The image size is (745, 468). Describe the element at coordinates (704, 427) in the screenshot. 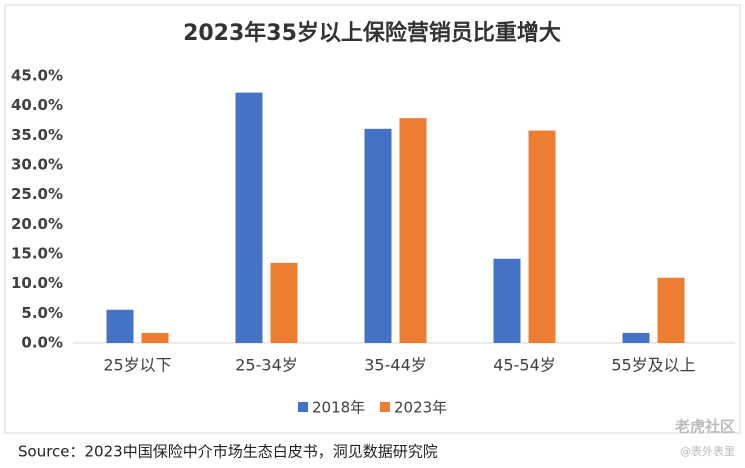

I see `watermark: 老虎社区` at that location.